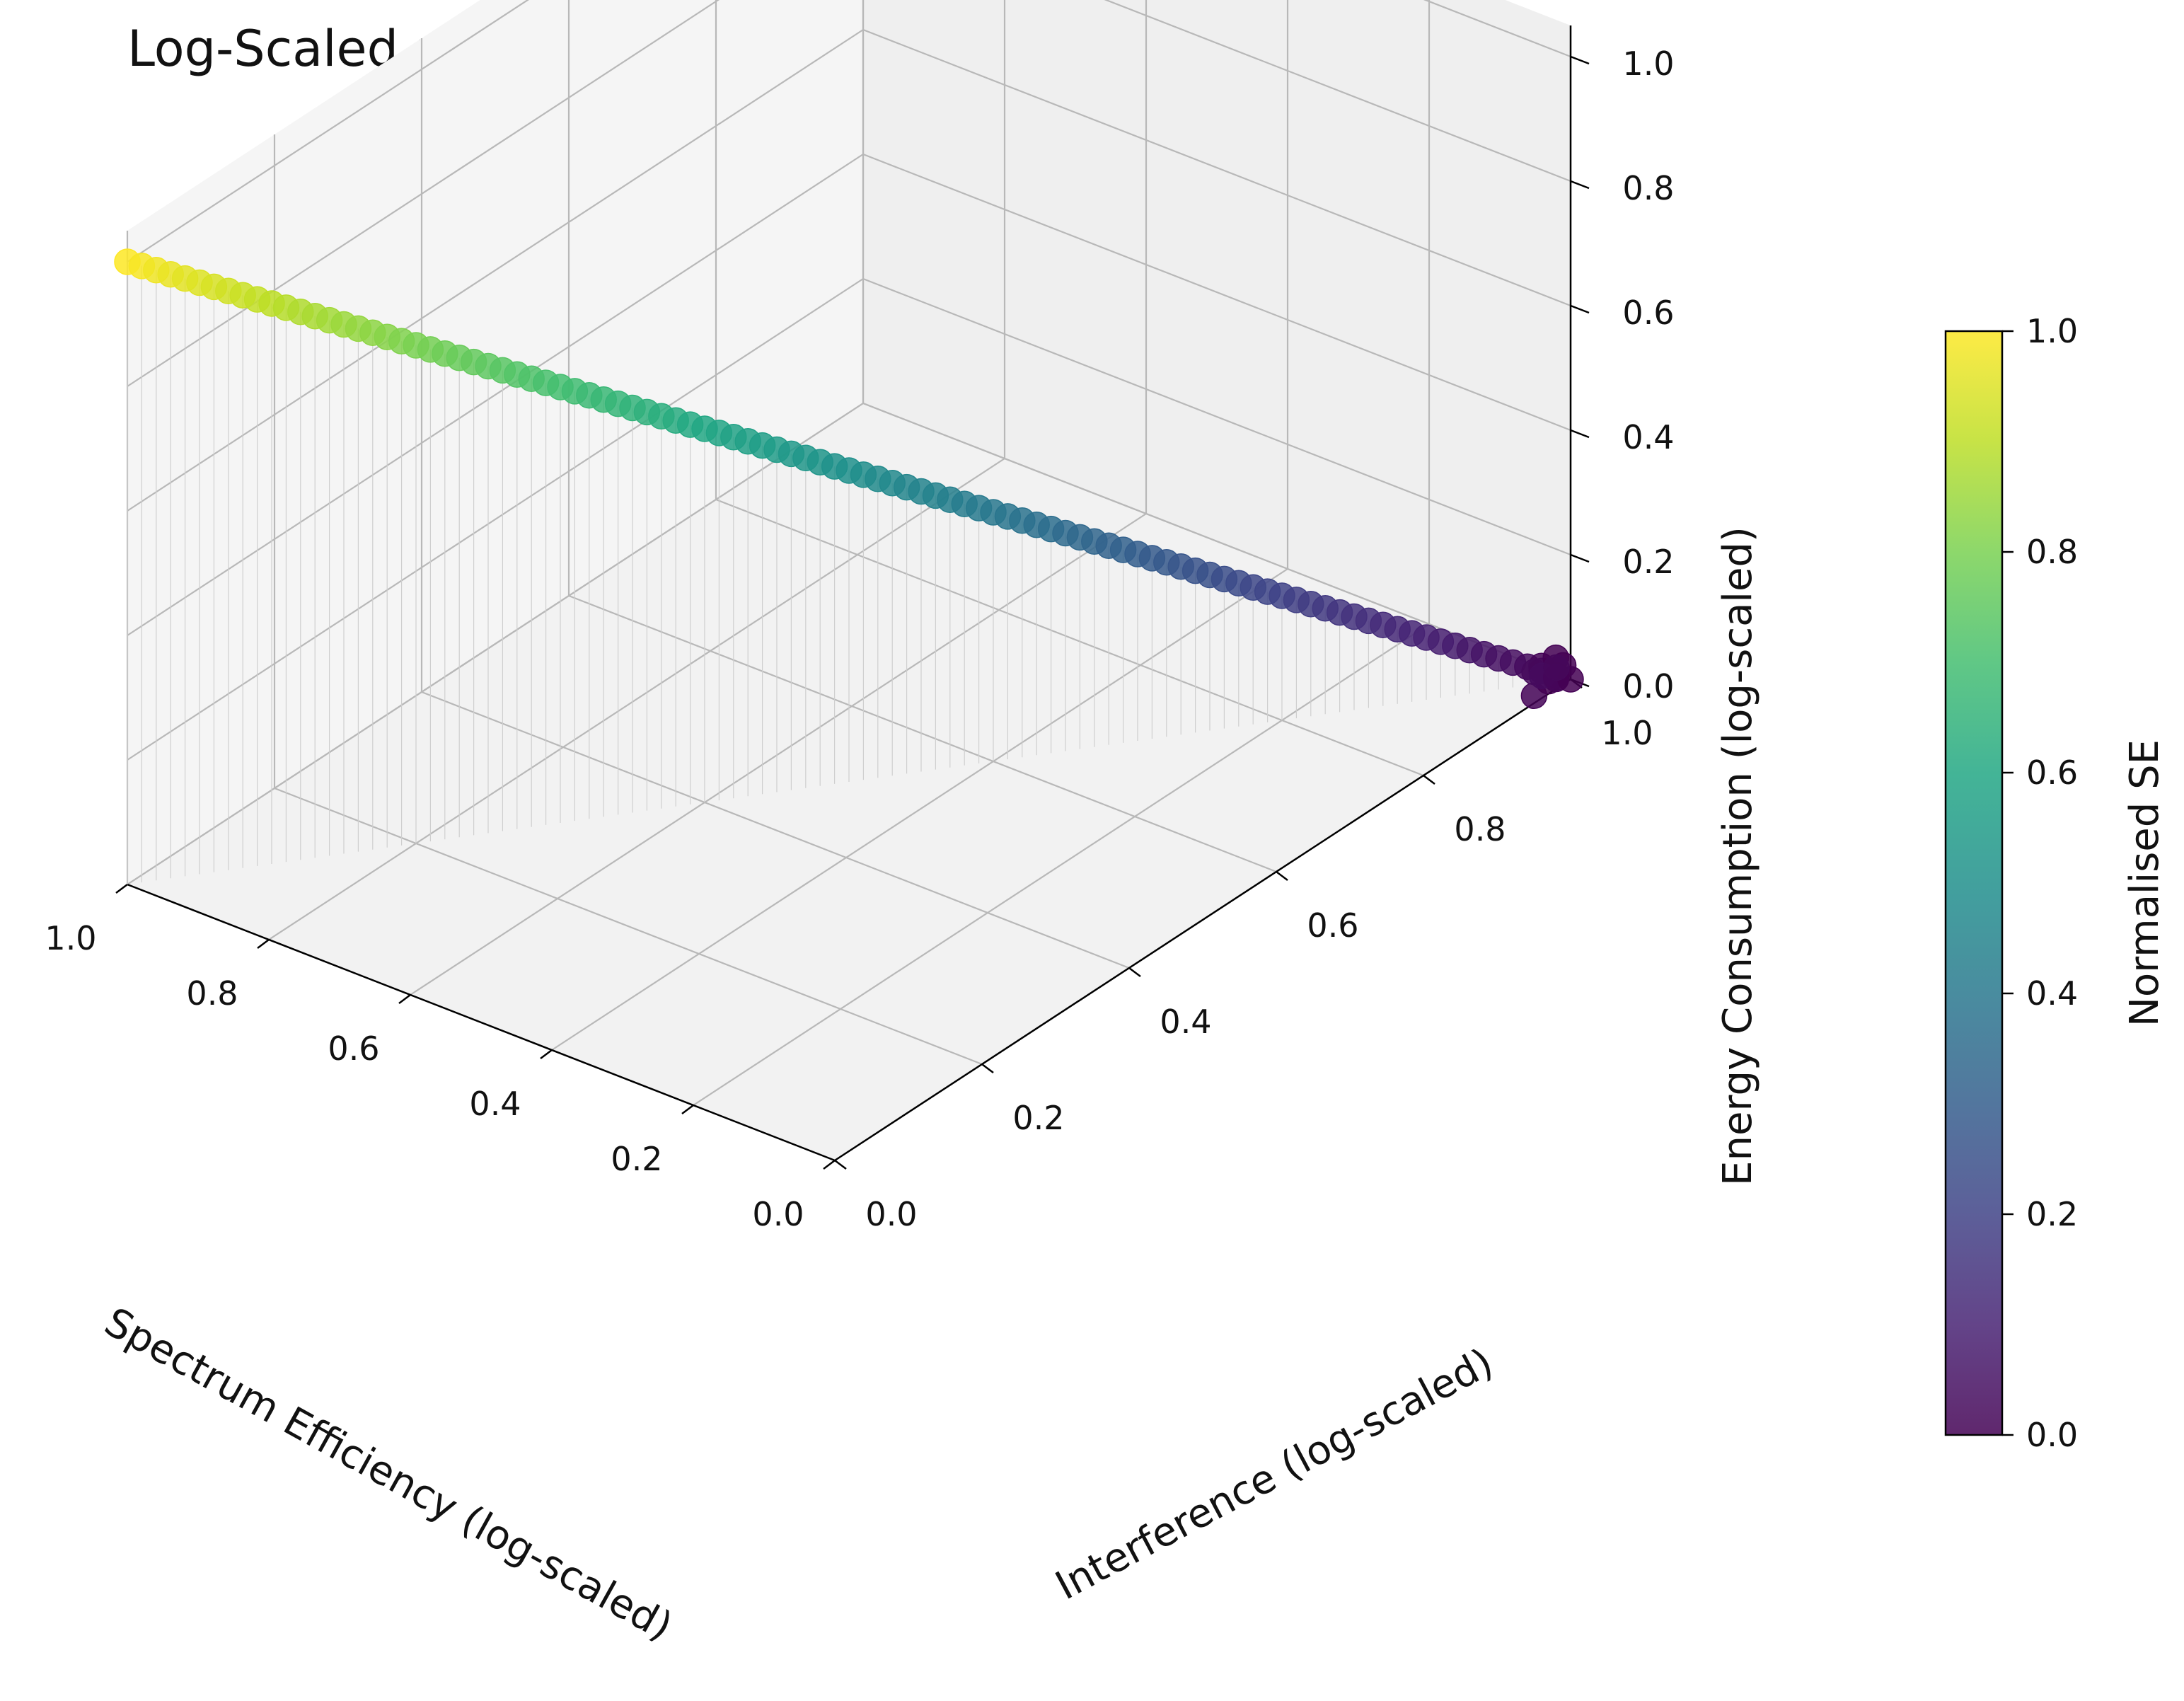  What do you see at coordinates (1648, 64) in the screenshot?
I see `z-tick-label: 1.0` at bounding box center [1648, 64].